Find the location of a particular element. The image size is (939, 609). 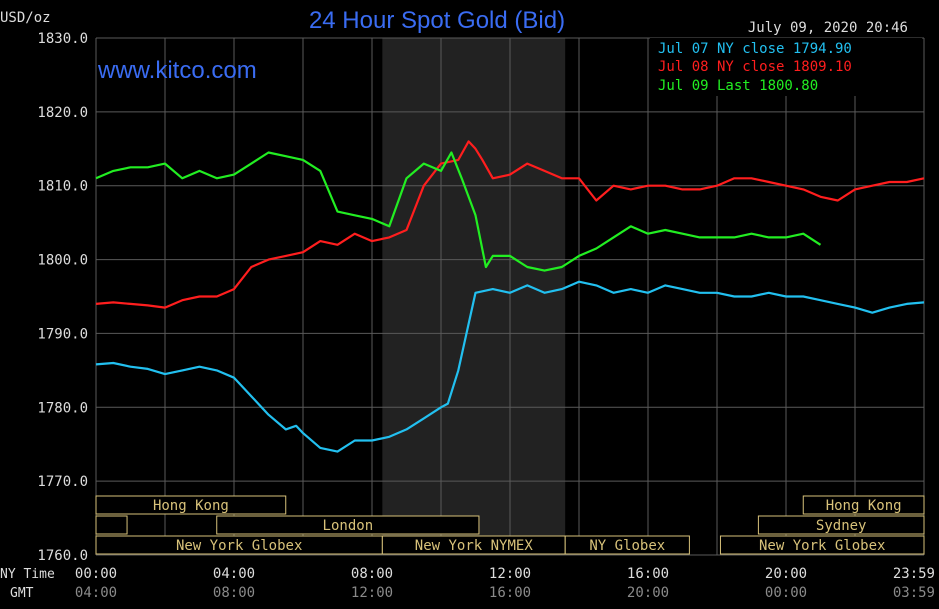

x-tick-label-gmt: 16:00 is located at coordinates (510, 593).